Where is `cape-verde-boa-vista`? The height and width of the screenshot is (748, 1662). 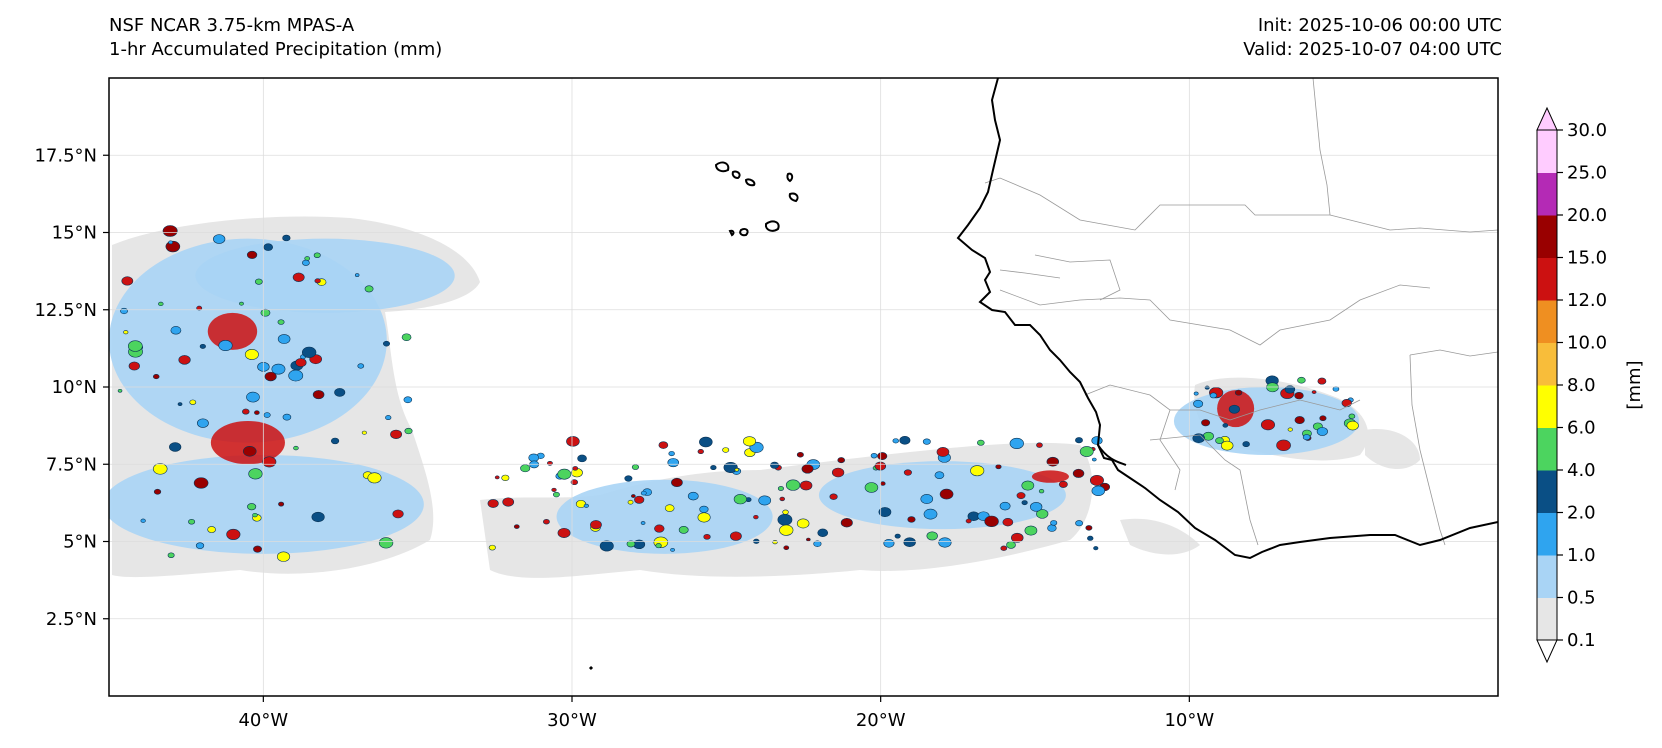
cape-verde-boa-vista is located at coordinates (793, 197).